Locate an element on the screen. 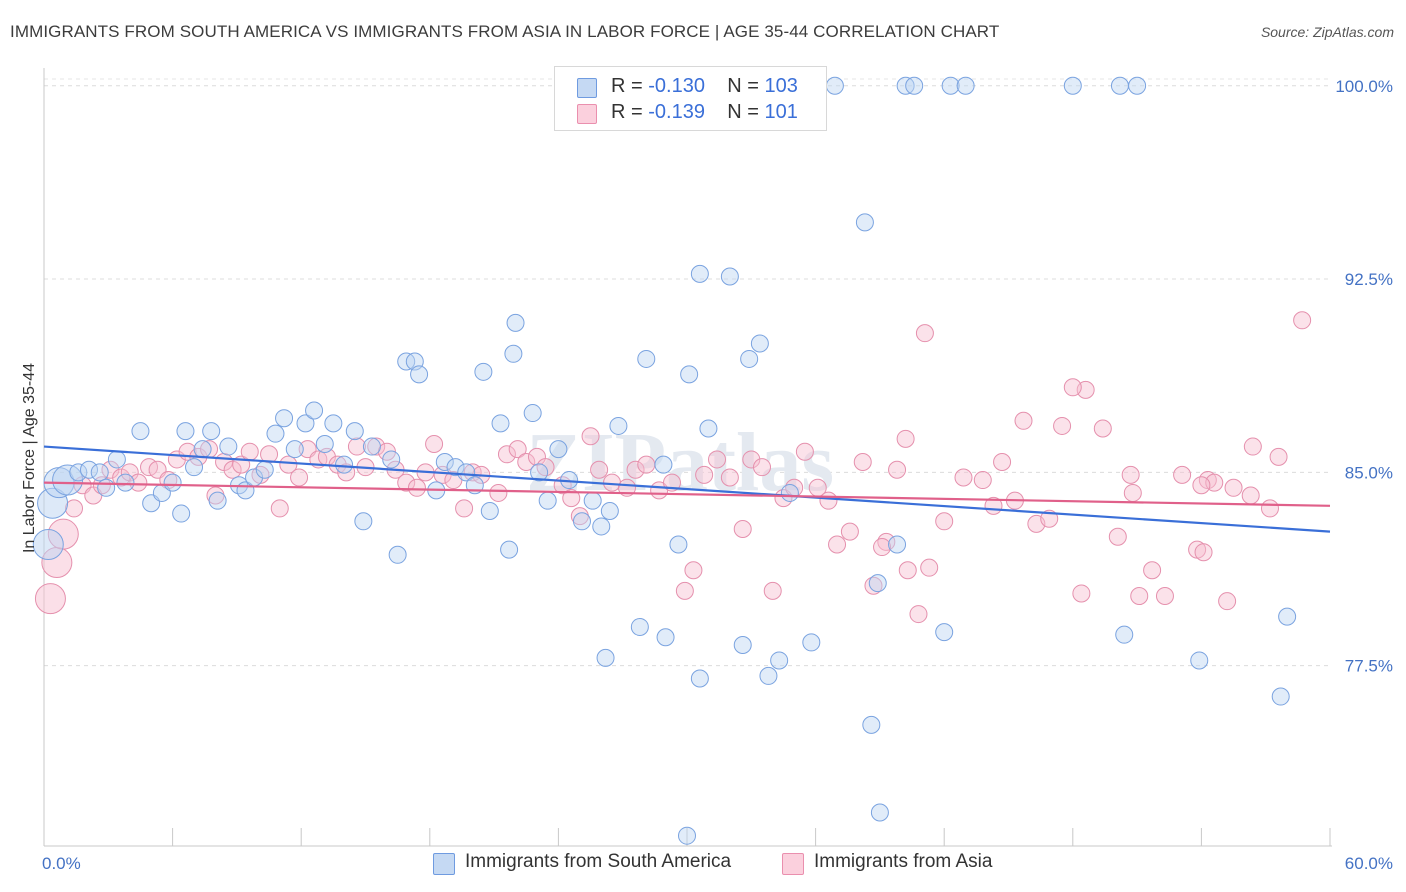  x-tick-label: 0.0% is located at coordinates (61, 863).